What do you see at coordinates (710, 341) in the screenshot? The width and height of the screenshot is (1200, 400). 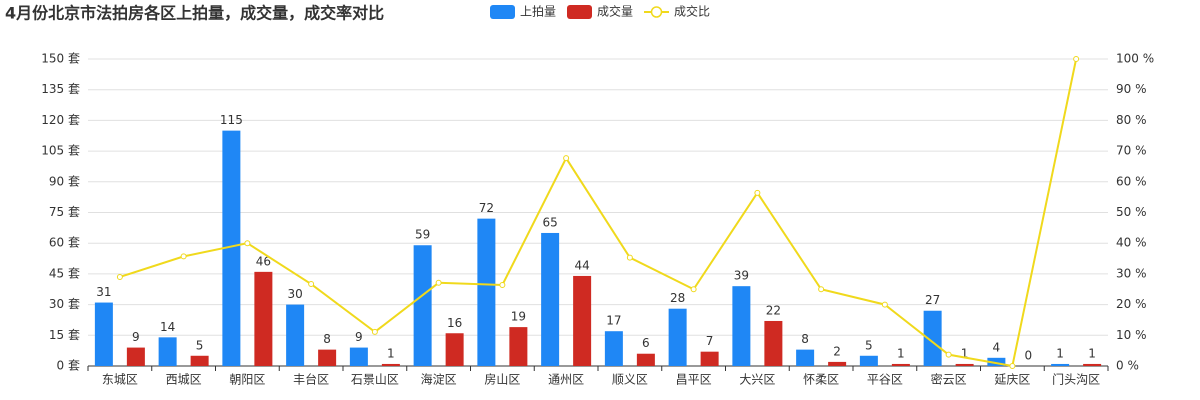 I see `data-label: 7` at bounding box center [710, 341].